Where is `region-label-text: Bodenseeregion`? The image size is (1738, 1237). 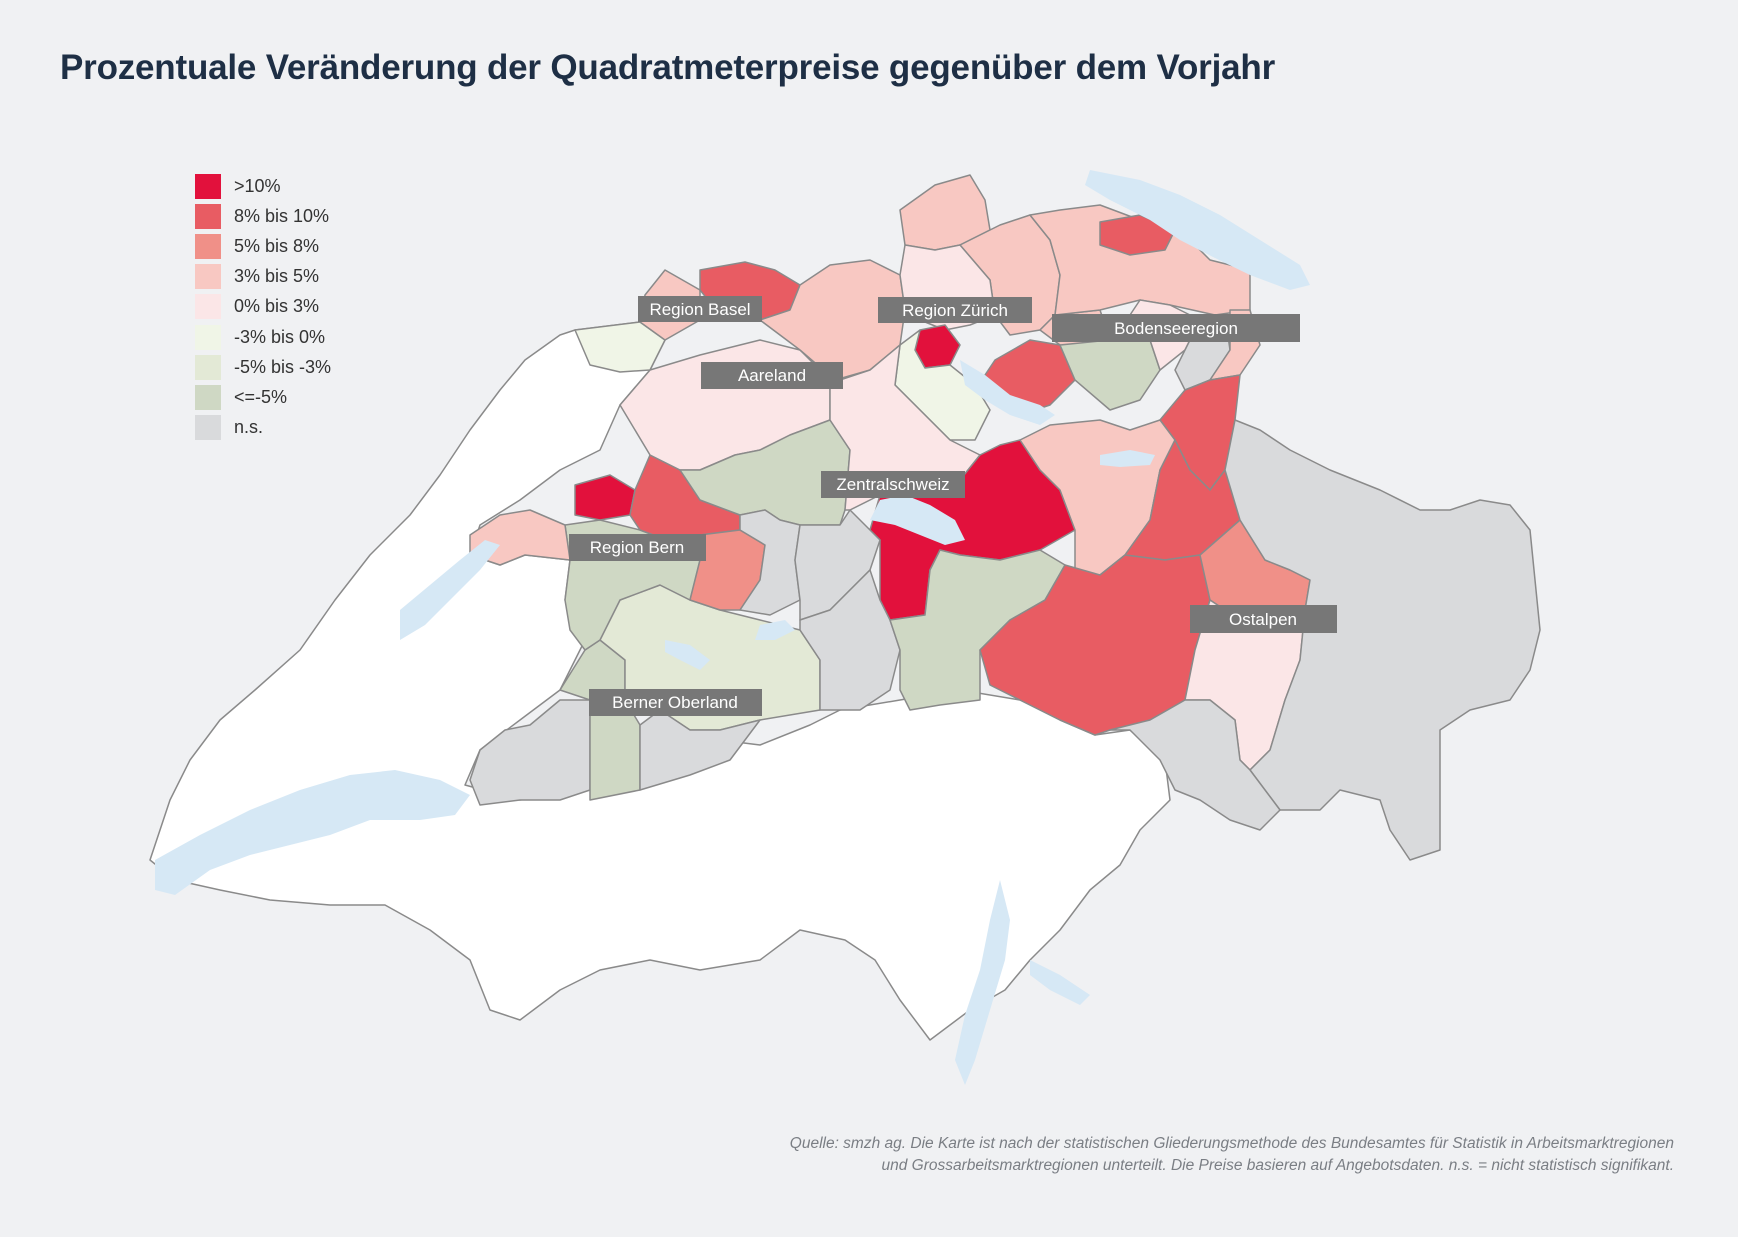 region-label-text: Bodenseeregion is located at coordinates (1176, 328).